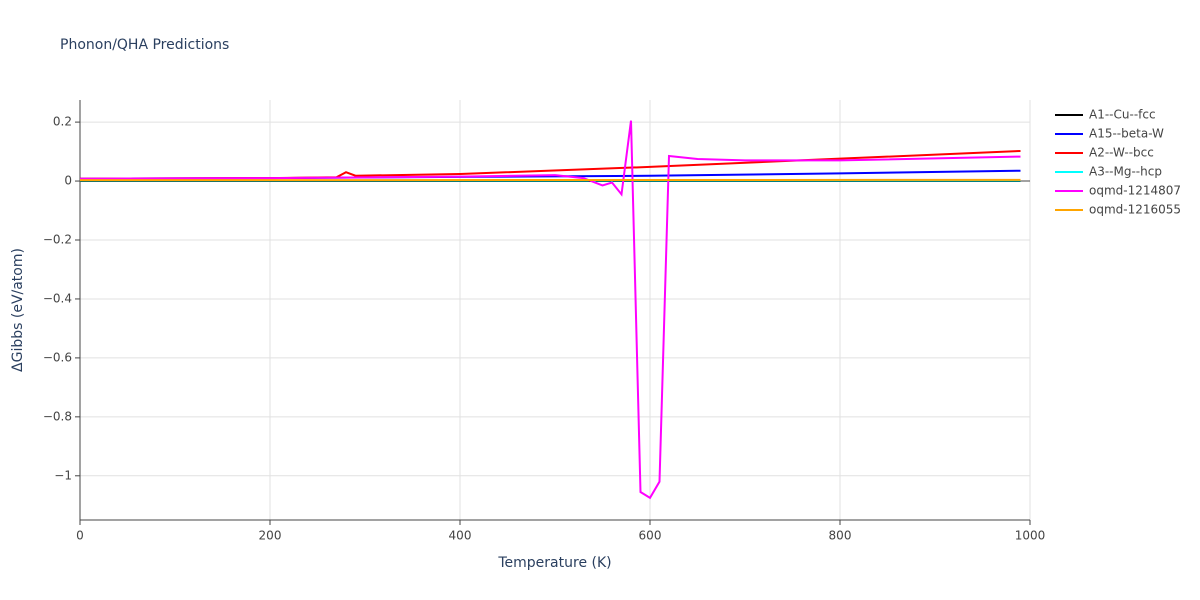 The image size is (1200, 600). Describe the element at coordinates (57, 357) in the screenshot. I see `y-tick-label: −0.6` at that location.